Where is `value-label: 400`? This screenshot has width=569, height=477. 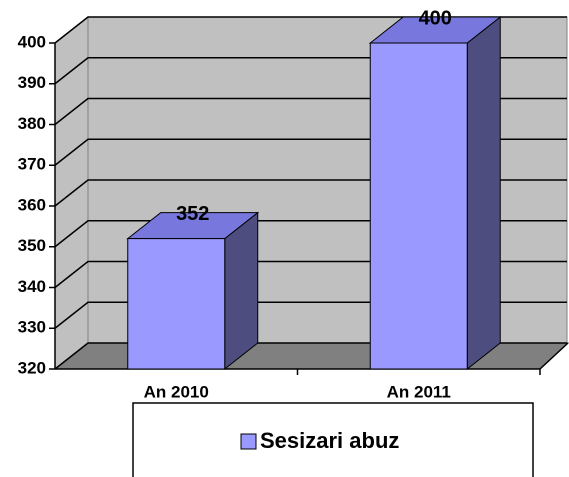 value-label: 400 is located at coordinates (435, 18).